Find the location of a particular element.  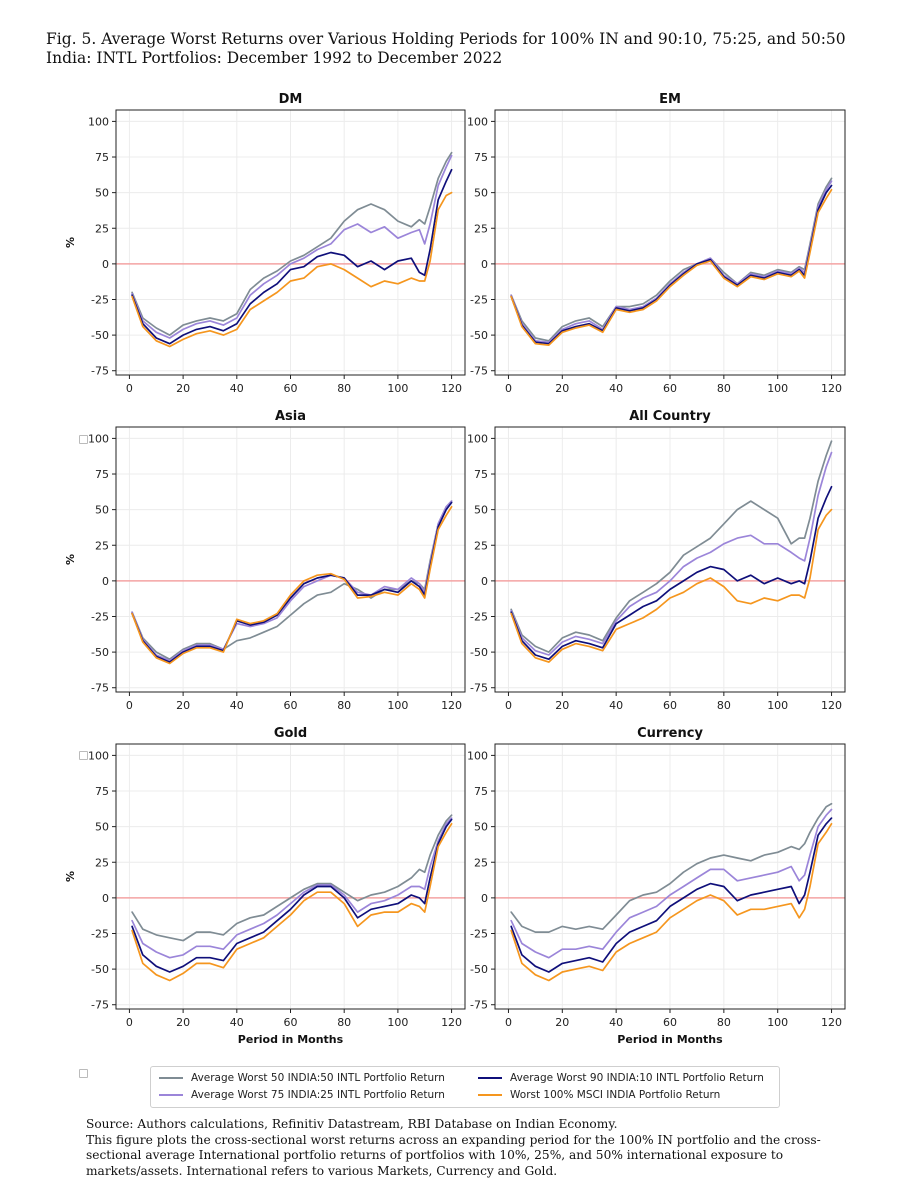

panel-asia: 0 20 40 60 80 100 120 -75 -50 -25 0 25 50 75 100 Asia% is located at coordinates (265, 560).